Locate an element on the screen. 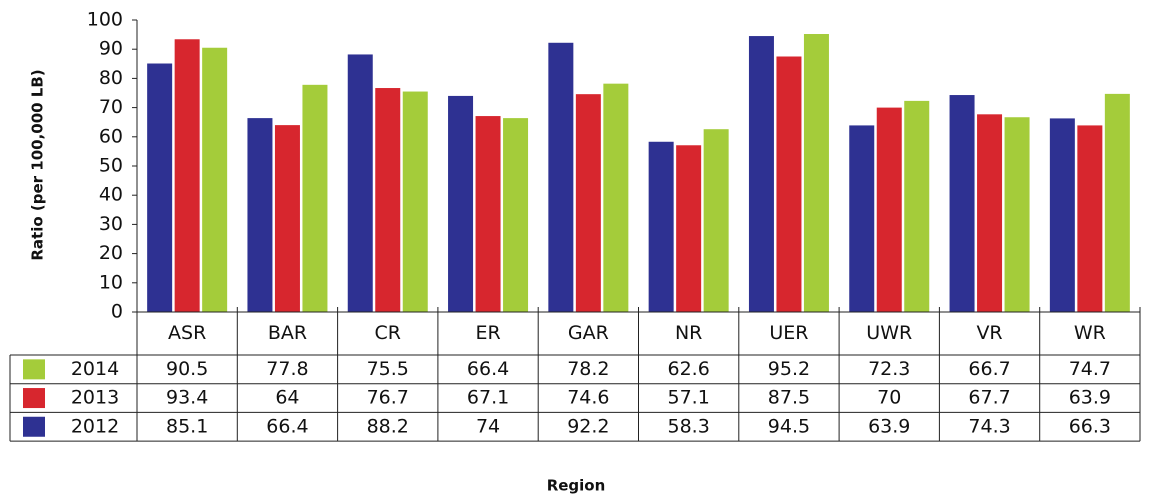 The image size is (1152, 497). x-tick-label: VR is located at coordinates (989, 333).